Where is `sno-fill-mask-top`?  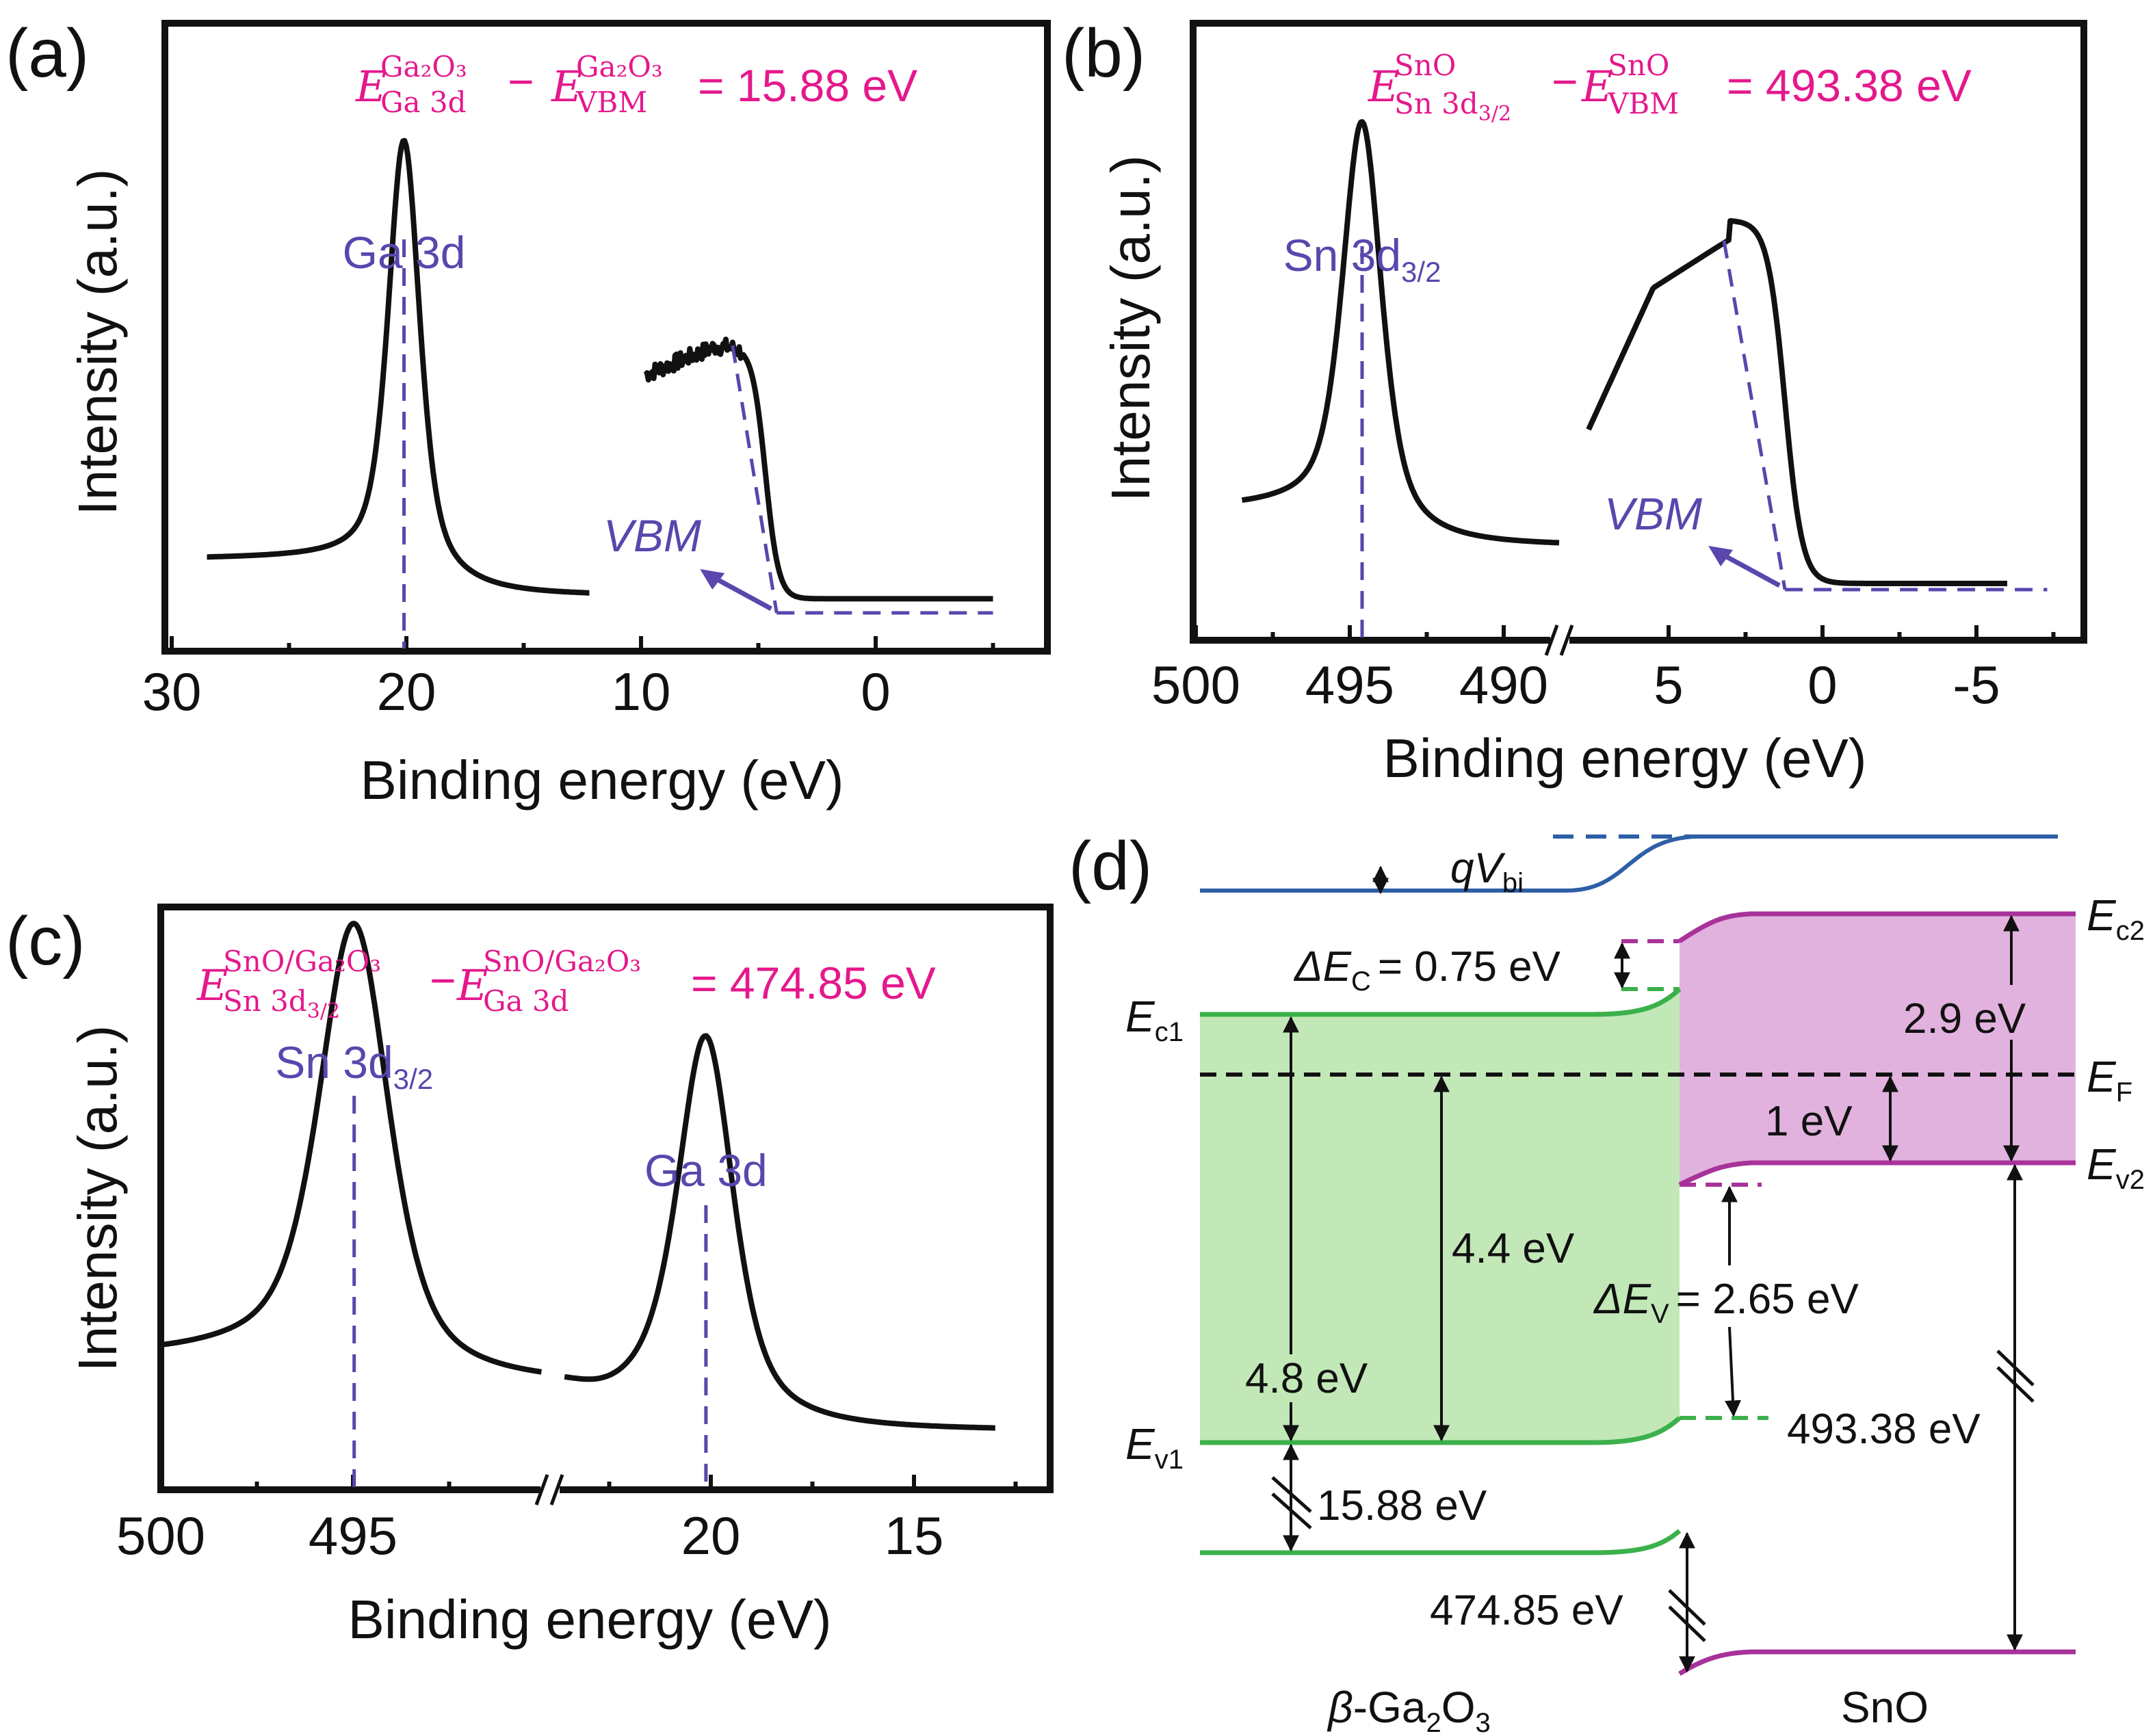
sno-fill-mask-top is located at coordinates (1715, 927).